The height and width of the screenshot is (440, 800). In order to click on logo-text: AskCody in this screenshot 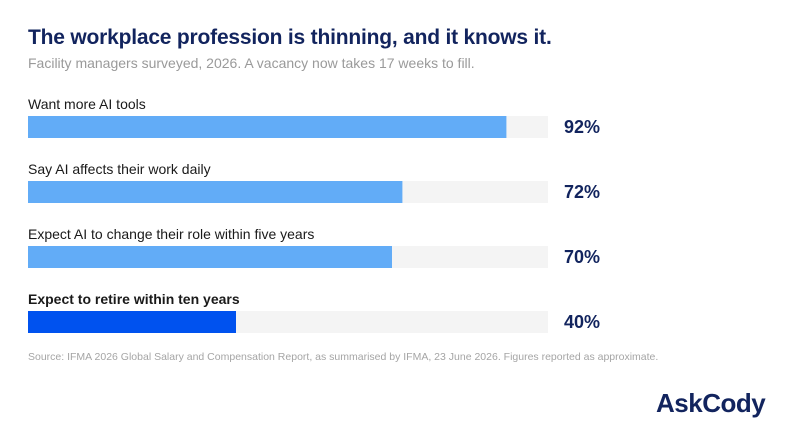, I will do `click(711, 403)`.